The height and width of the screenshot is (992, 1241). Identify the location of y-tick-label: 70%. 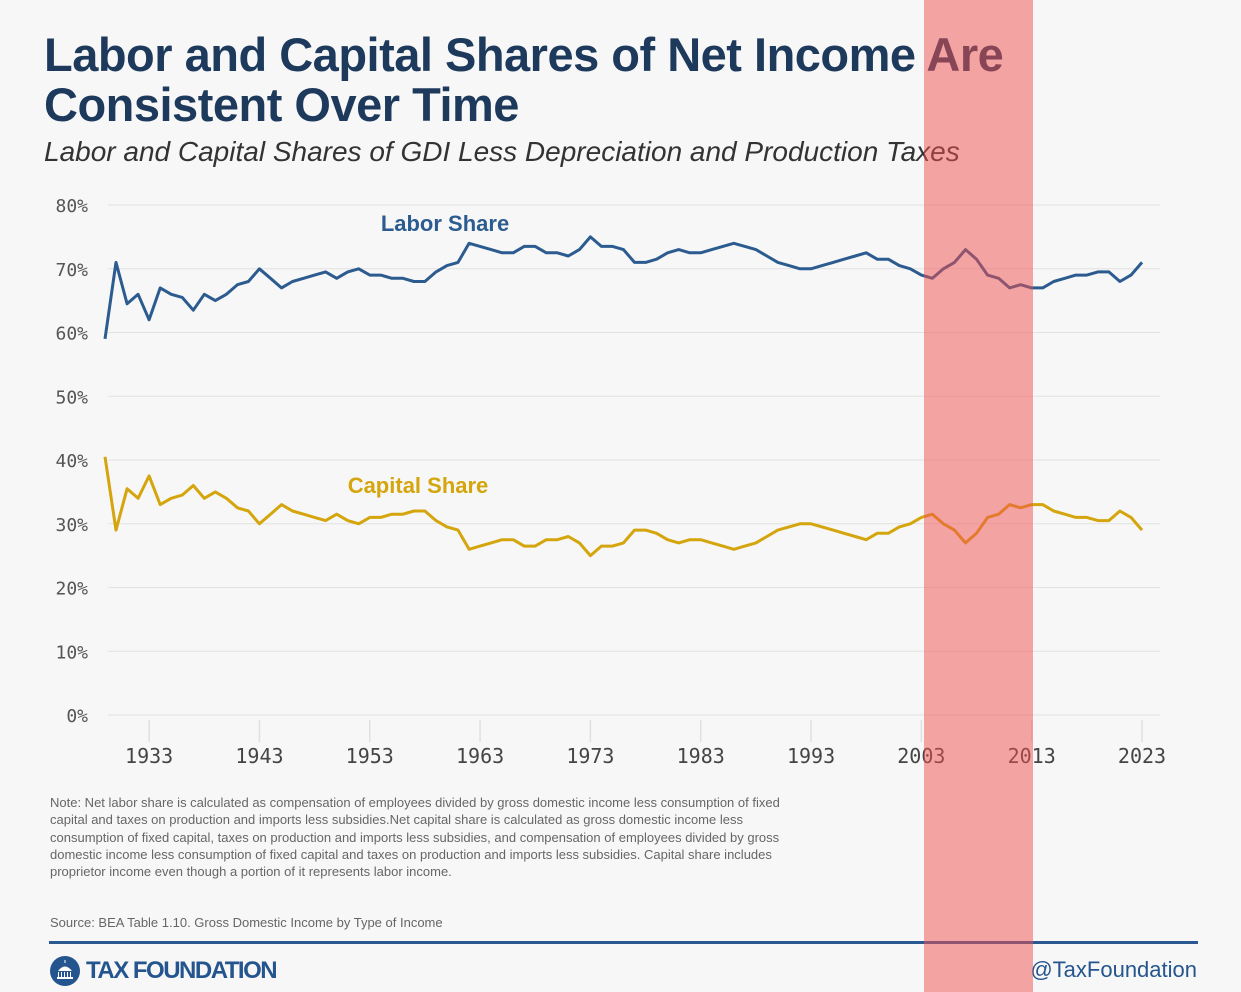
(71, 270).